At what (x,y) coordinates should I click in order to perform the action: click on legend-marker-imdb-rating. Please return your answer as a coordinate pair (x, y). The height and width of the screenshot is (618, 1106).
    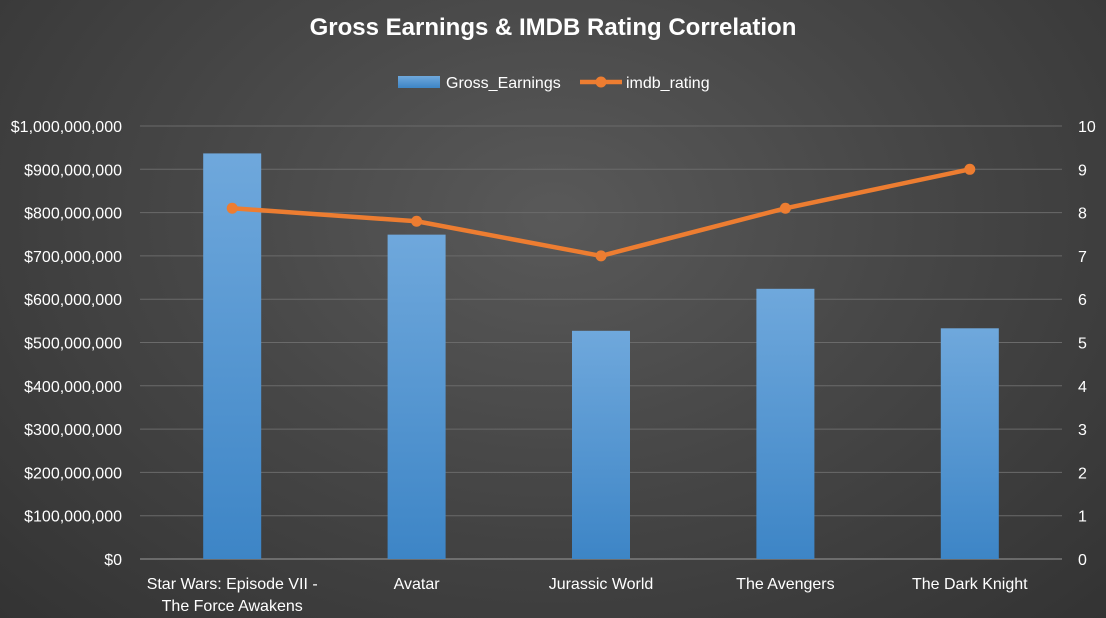
    Looking at the image, I should click on (601, 82).